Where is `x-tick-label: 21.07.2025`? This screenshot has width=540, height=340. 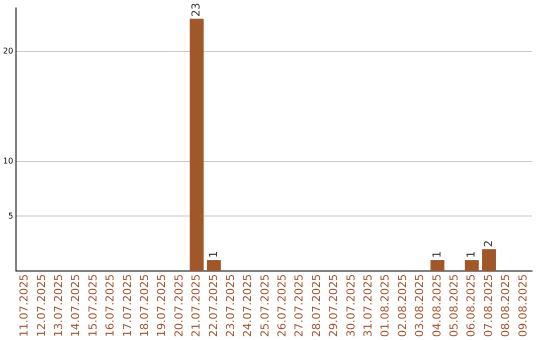
x-tick-label: 21.07.2025 is located at coordinates (196, 306).